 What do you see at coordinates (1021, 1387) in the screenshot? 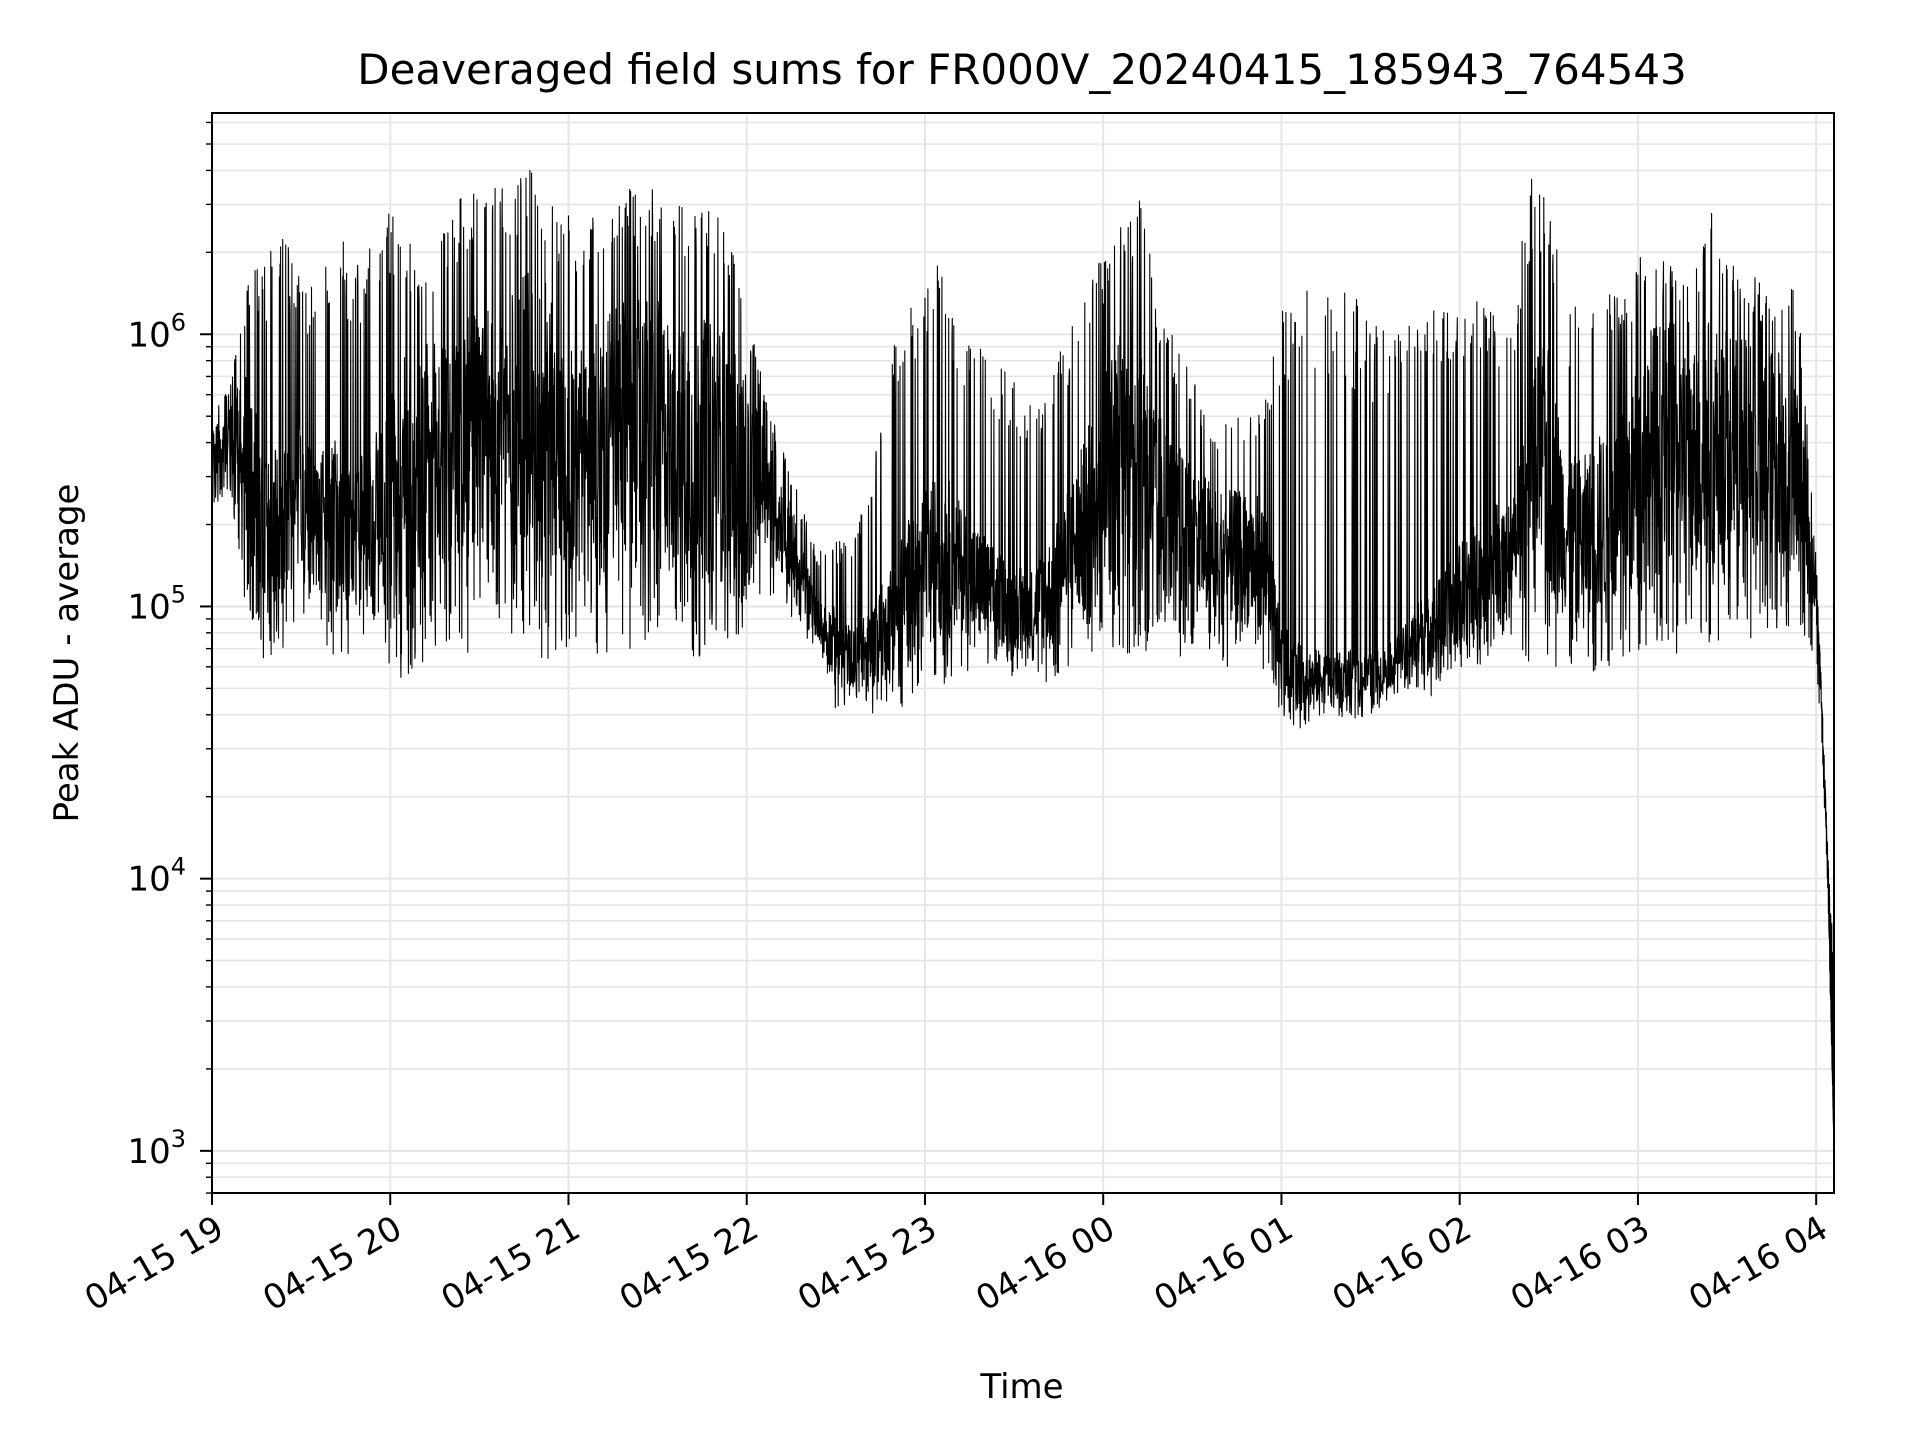
I see `x-axis-label: Time` at bounding box center [1021, 1387].